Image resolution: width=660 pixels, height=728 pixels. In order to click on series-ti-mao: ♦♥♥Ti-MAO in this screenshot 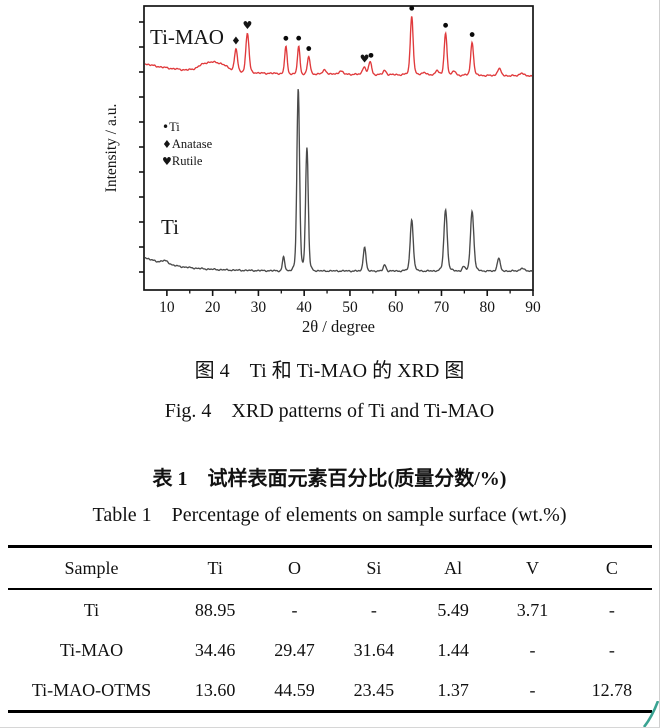, I will do `click(338, 41)`.